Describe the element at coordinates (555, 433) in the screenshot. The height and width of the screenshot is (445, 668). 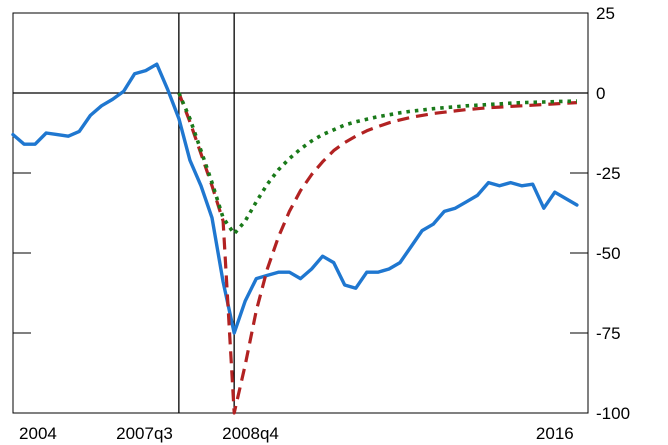
I see `x-tick-label-3: 2016` at that location.